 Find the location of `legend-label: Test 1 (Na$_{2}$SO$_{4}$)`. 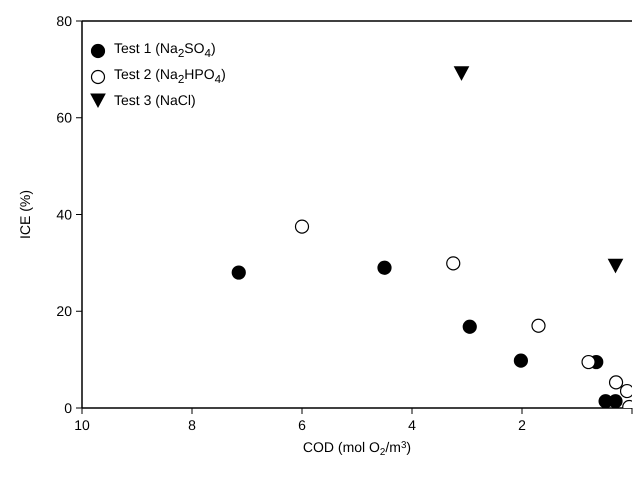

legend-label: Test 1 (Na$_{2}$SO$_{4}$) is located at coordinates (165, 50).